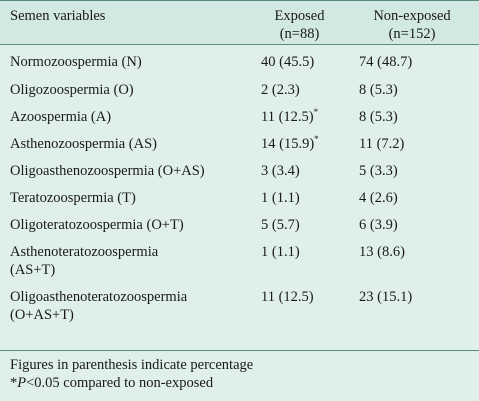 This screenshot has height=401, width=479. I want to click on exposed-cell: 11 (12.5)*, so click(290, 115).